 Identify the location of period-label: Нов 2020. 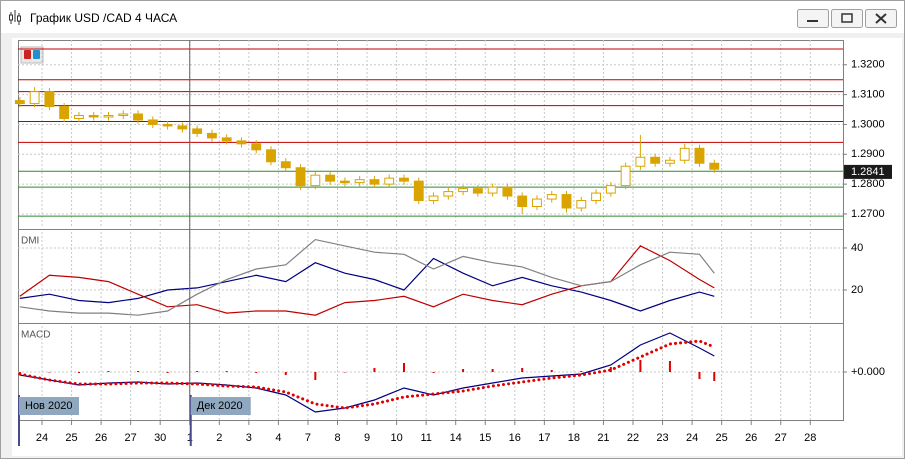
(48, 406).